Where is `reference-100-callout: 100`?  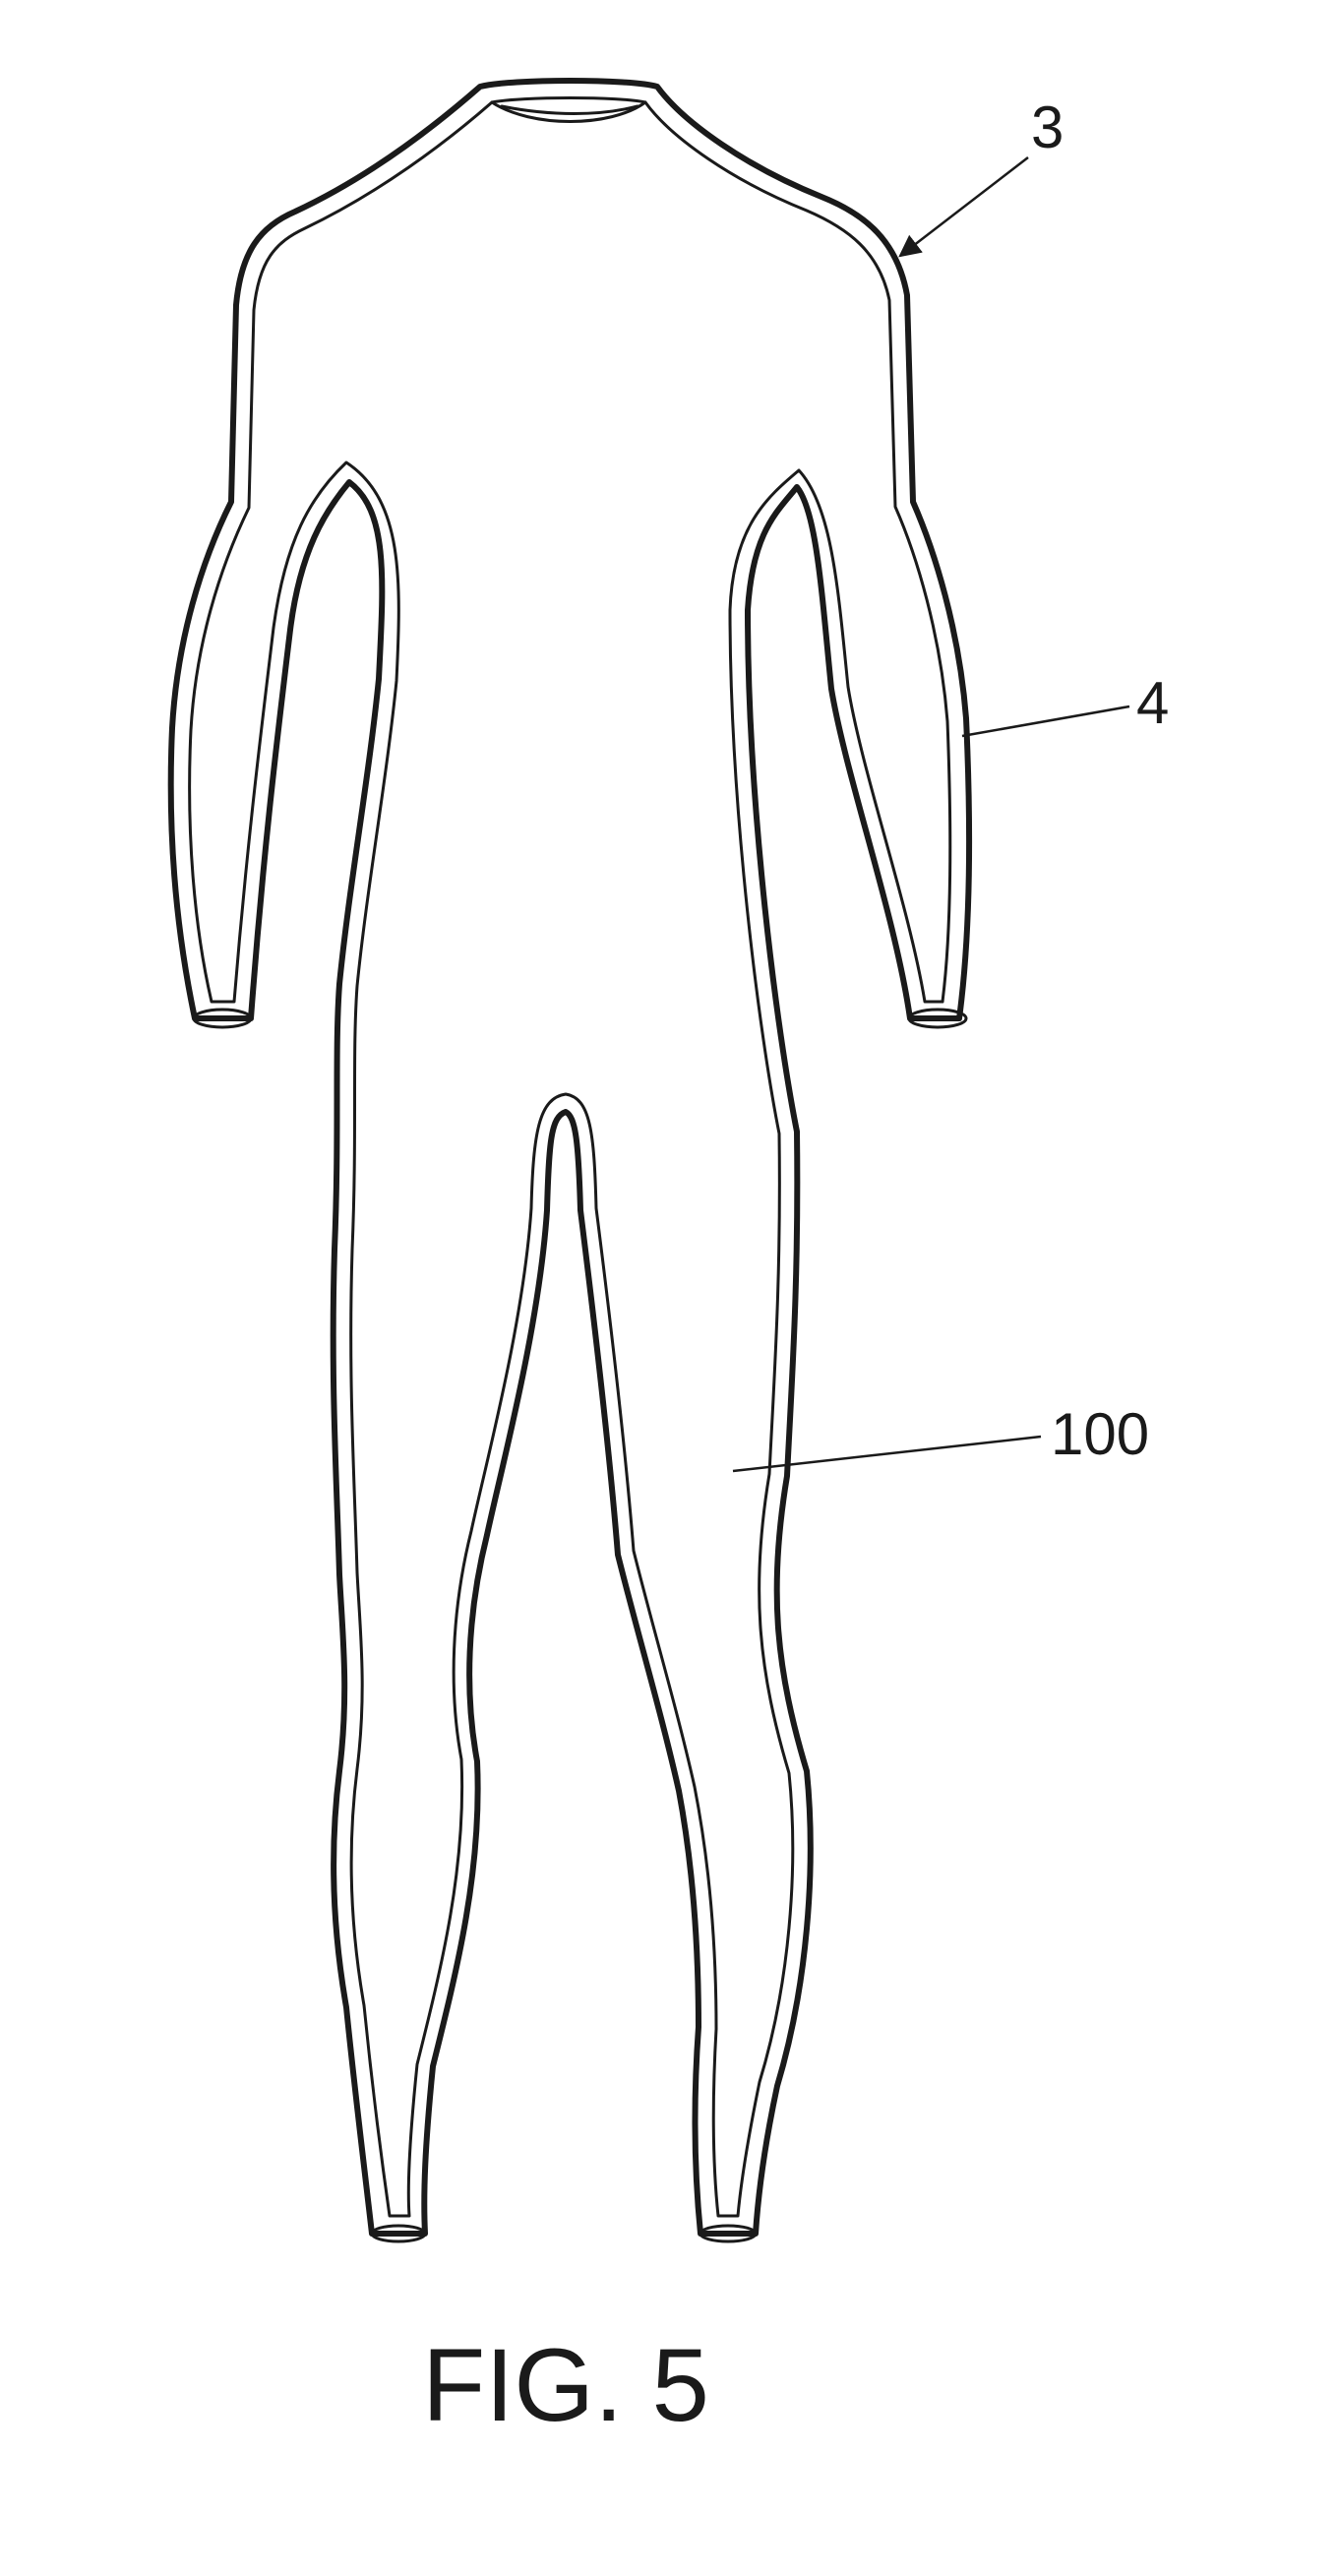 reference-100-callout: 100 is located at coordinates (941, 1436).